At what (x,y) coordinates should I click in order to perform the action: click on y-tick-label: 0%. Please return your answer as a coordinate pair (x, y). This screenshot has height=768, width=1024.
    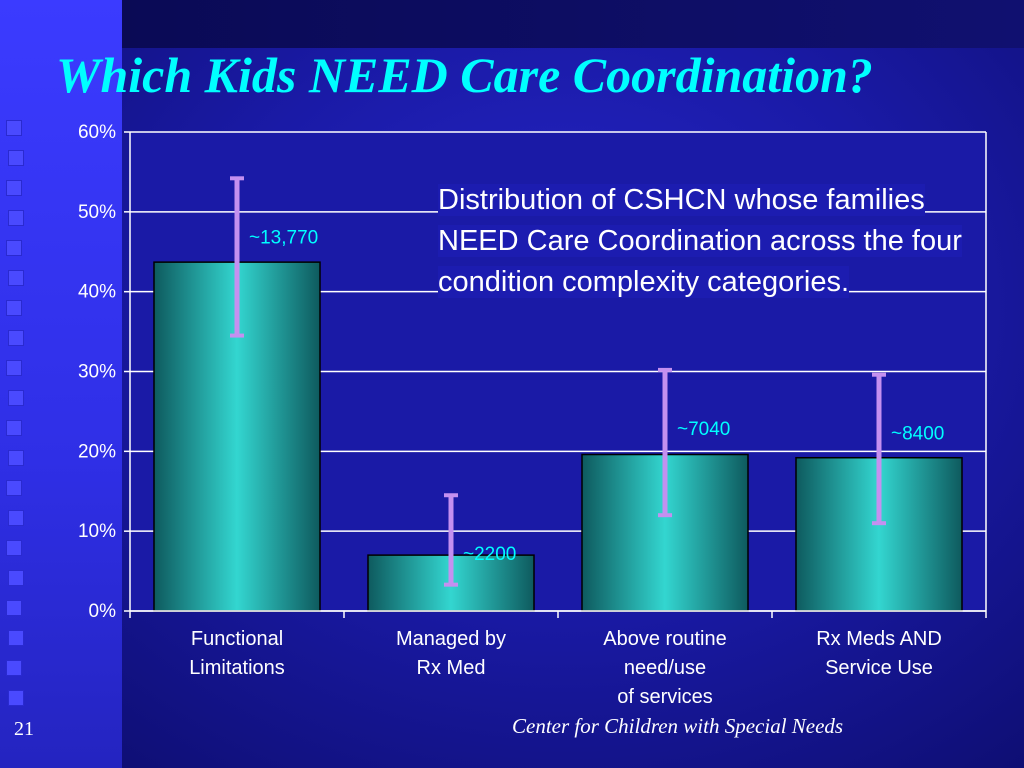
    Looking at the image, I should click on (103, 611).